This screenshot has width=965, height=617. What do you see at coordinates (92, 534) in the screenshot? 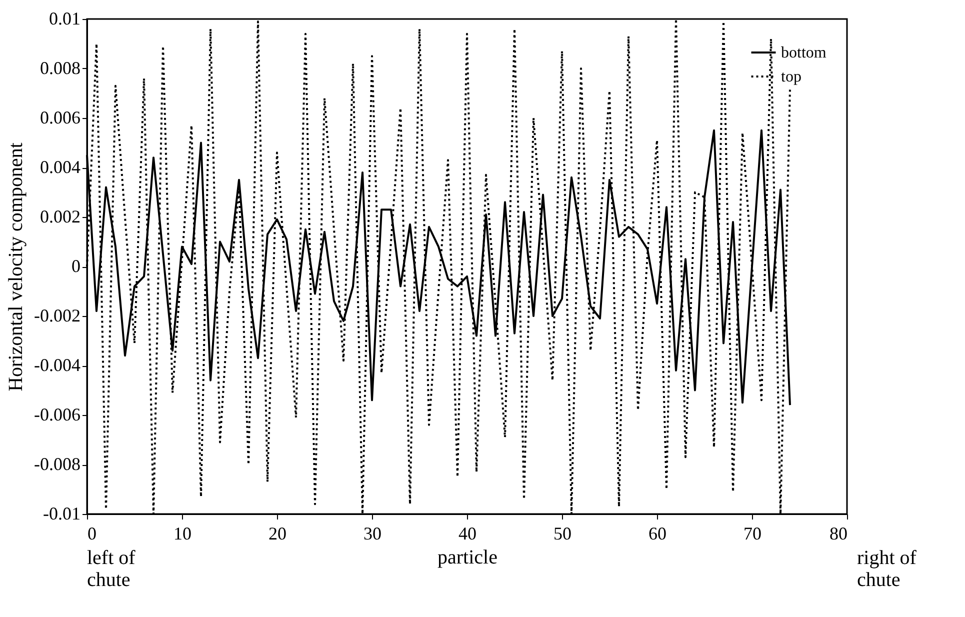
I see `x-tick-label: 0` at bounding box center [92, 534].